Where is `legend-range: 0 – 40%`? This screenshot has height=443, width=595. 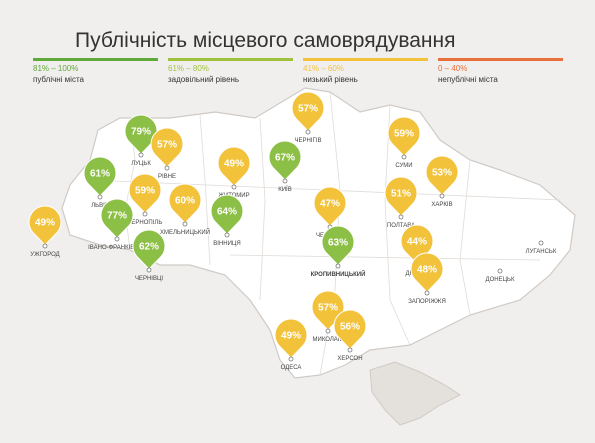 legend-range: 0 – 40% is located at coordinates (452, 68).